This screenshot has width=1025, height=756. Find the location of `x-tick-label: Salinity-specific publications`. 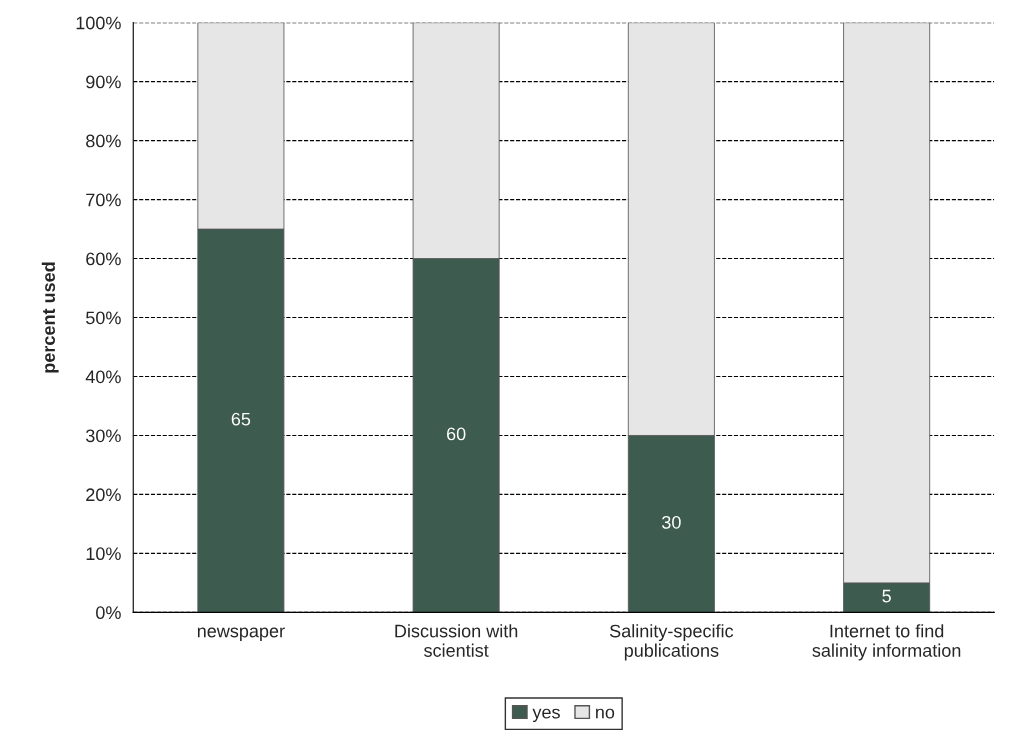

x-tick-label: Salinity-specific publications is located at coordinates (671, 642).